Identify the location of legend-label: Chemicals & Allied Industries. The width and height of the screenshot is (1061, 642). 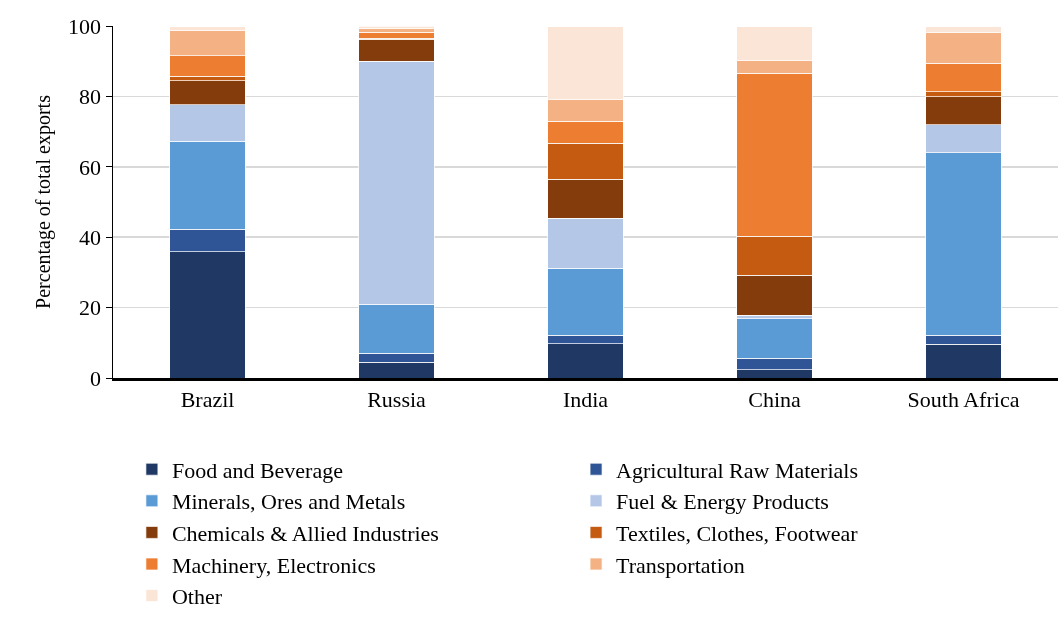
(305, 533).